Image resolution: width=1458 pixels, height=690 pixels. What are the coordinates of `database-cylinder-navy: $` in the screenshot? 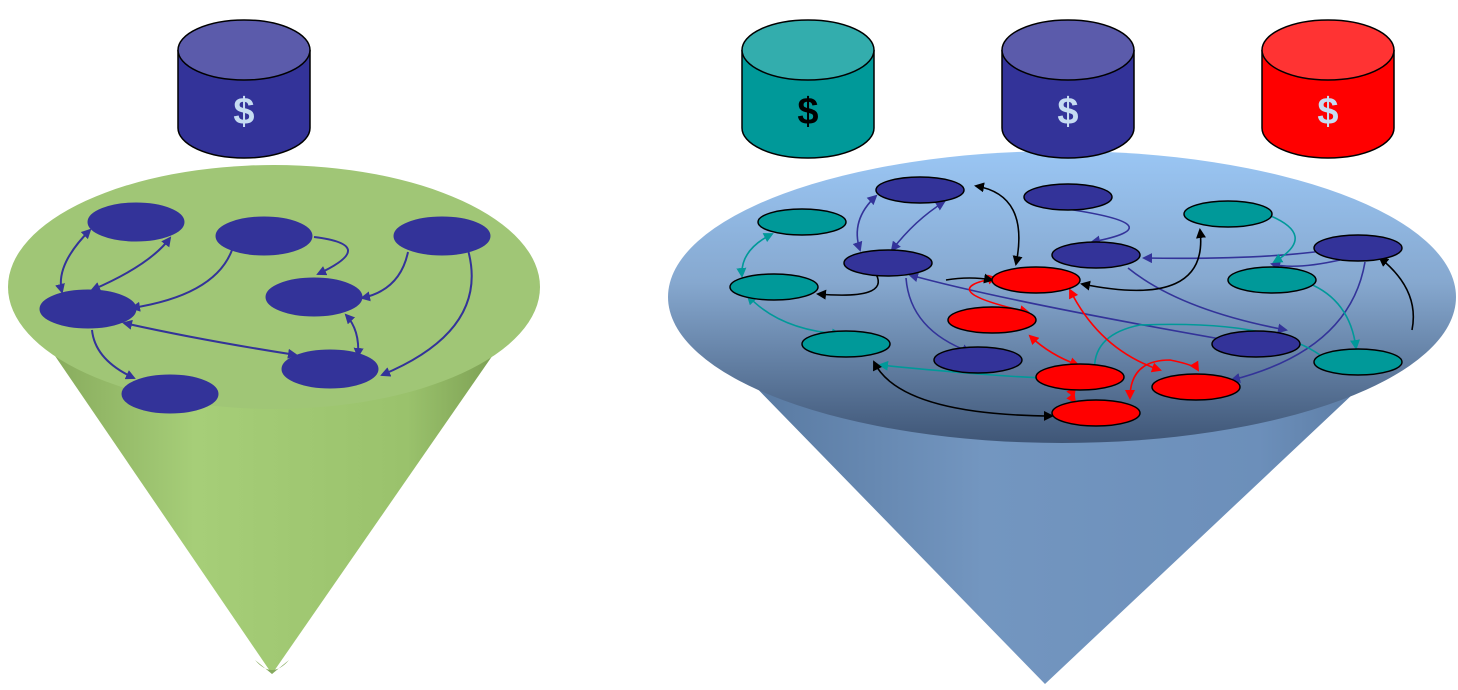 It's located at (1068, 89).